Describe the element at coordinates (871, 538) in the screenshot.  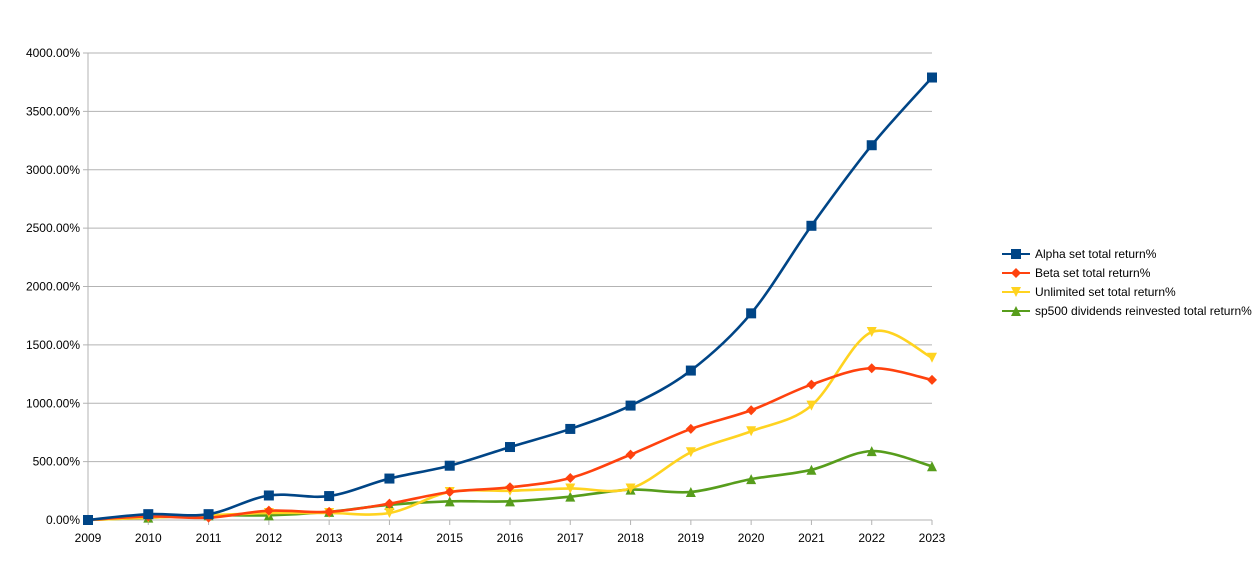
I see `x-tick-label: 2022` at that location.